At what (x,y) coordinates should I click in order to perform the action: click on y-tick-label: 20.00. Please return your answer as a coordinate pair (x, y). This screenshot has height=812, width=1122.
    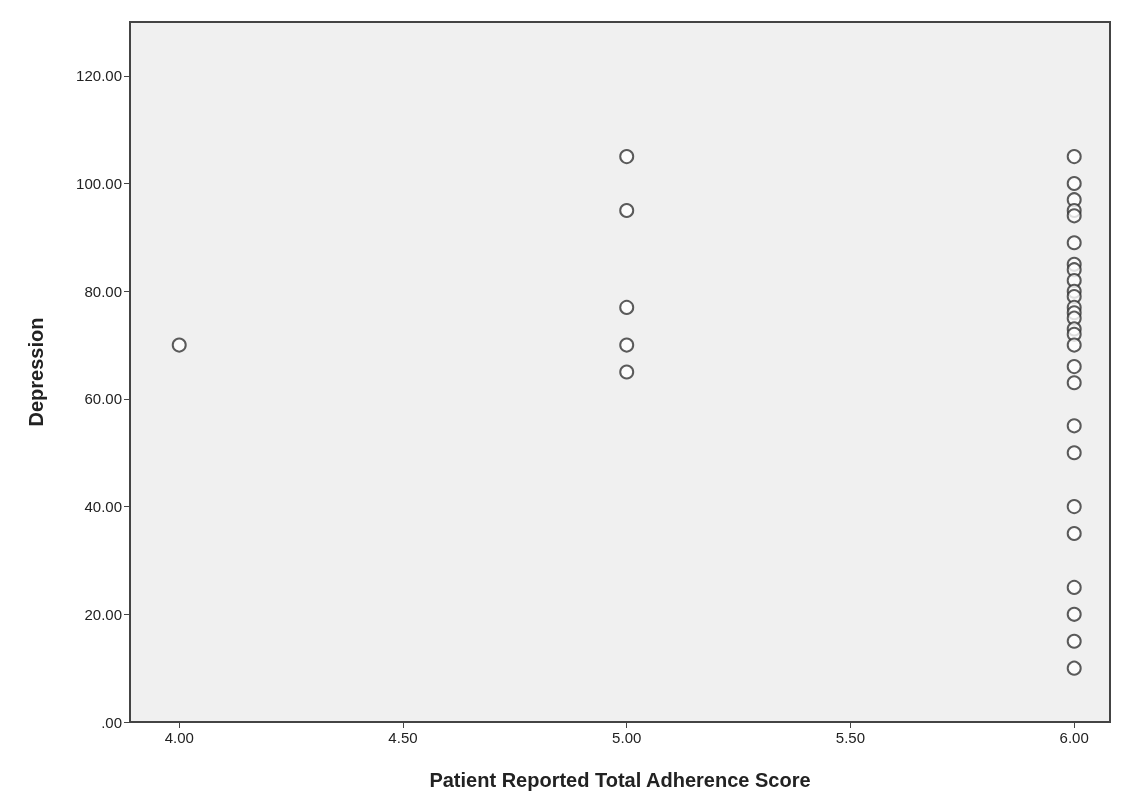
    Looking at the image, I should click on (103, 614).